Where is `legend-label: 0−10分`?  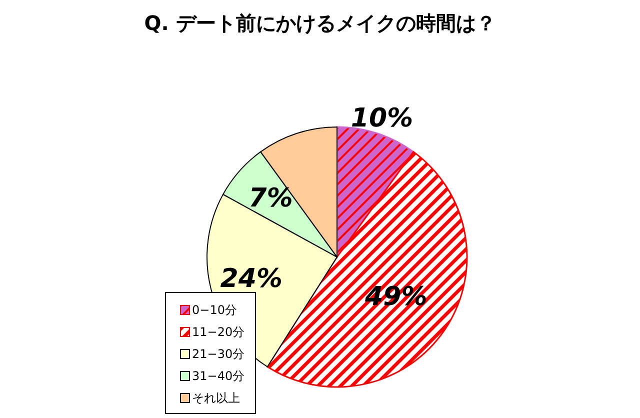 legend-label: 0−10分 is located at coordinates (214, 310).